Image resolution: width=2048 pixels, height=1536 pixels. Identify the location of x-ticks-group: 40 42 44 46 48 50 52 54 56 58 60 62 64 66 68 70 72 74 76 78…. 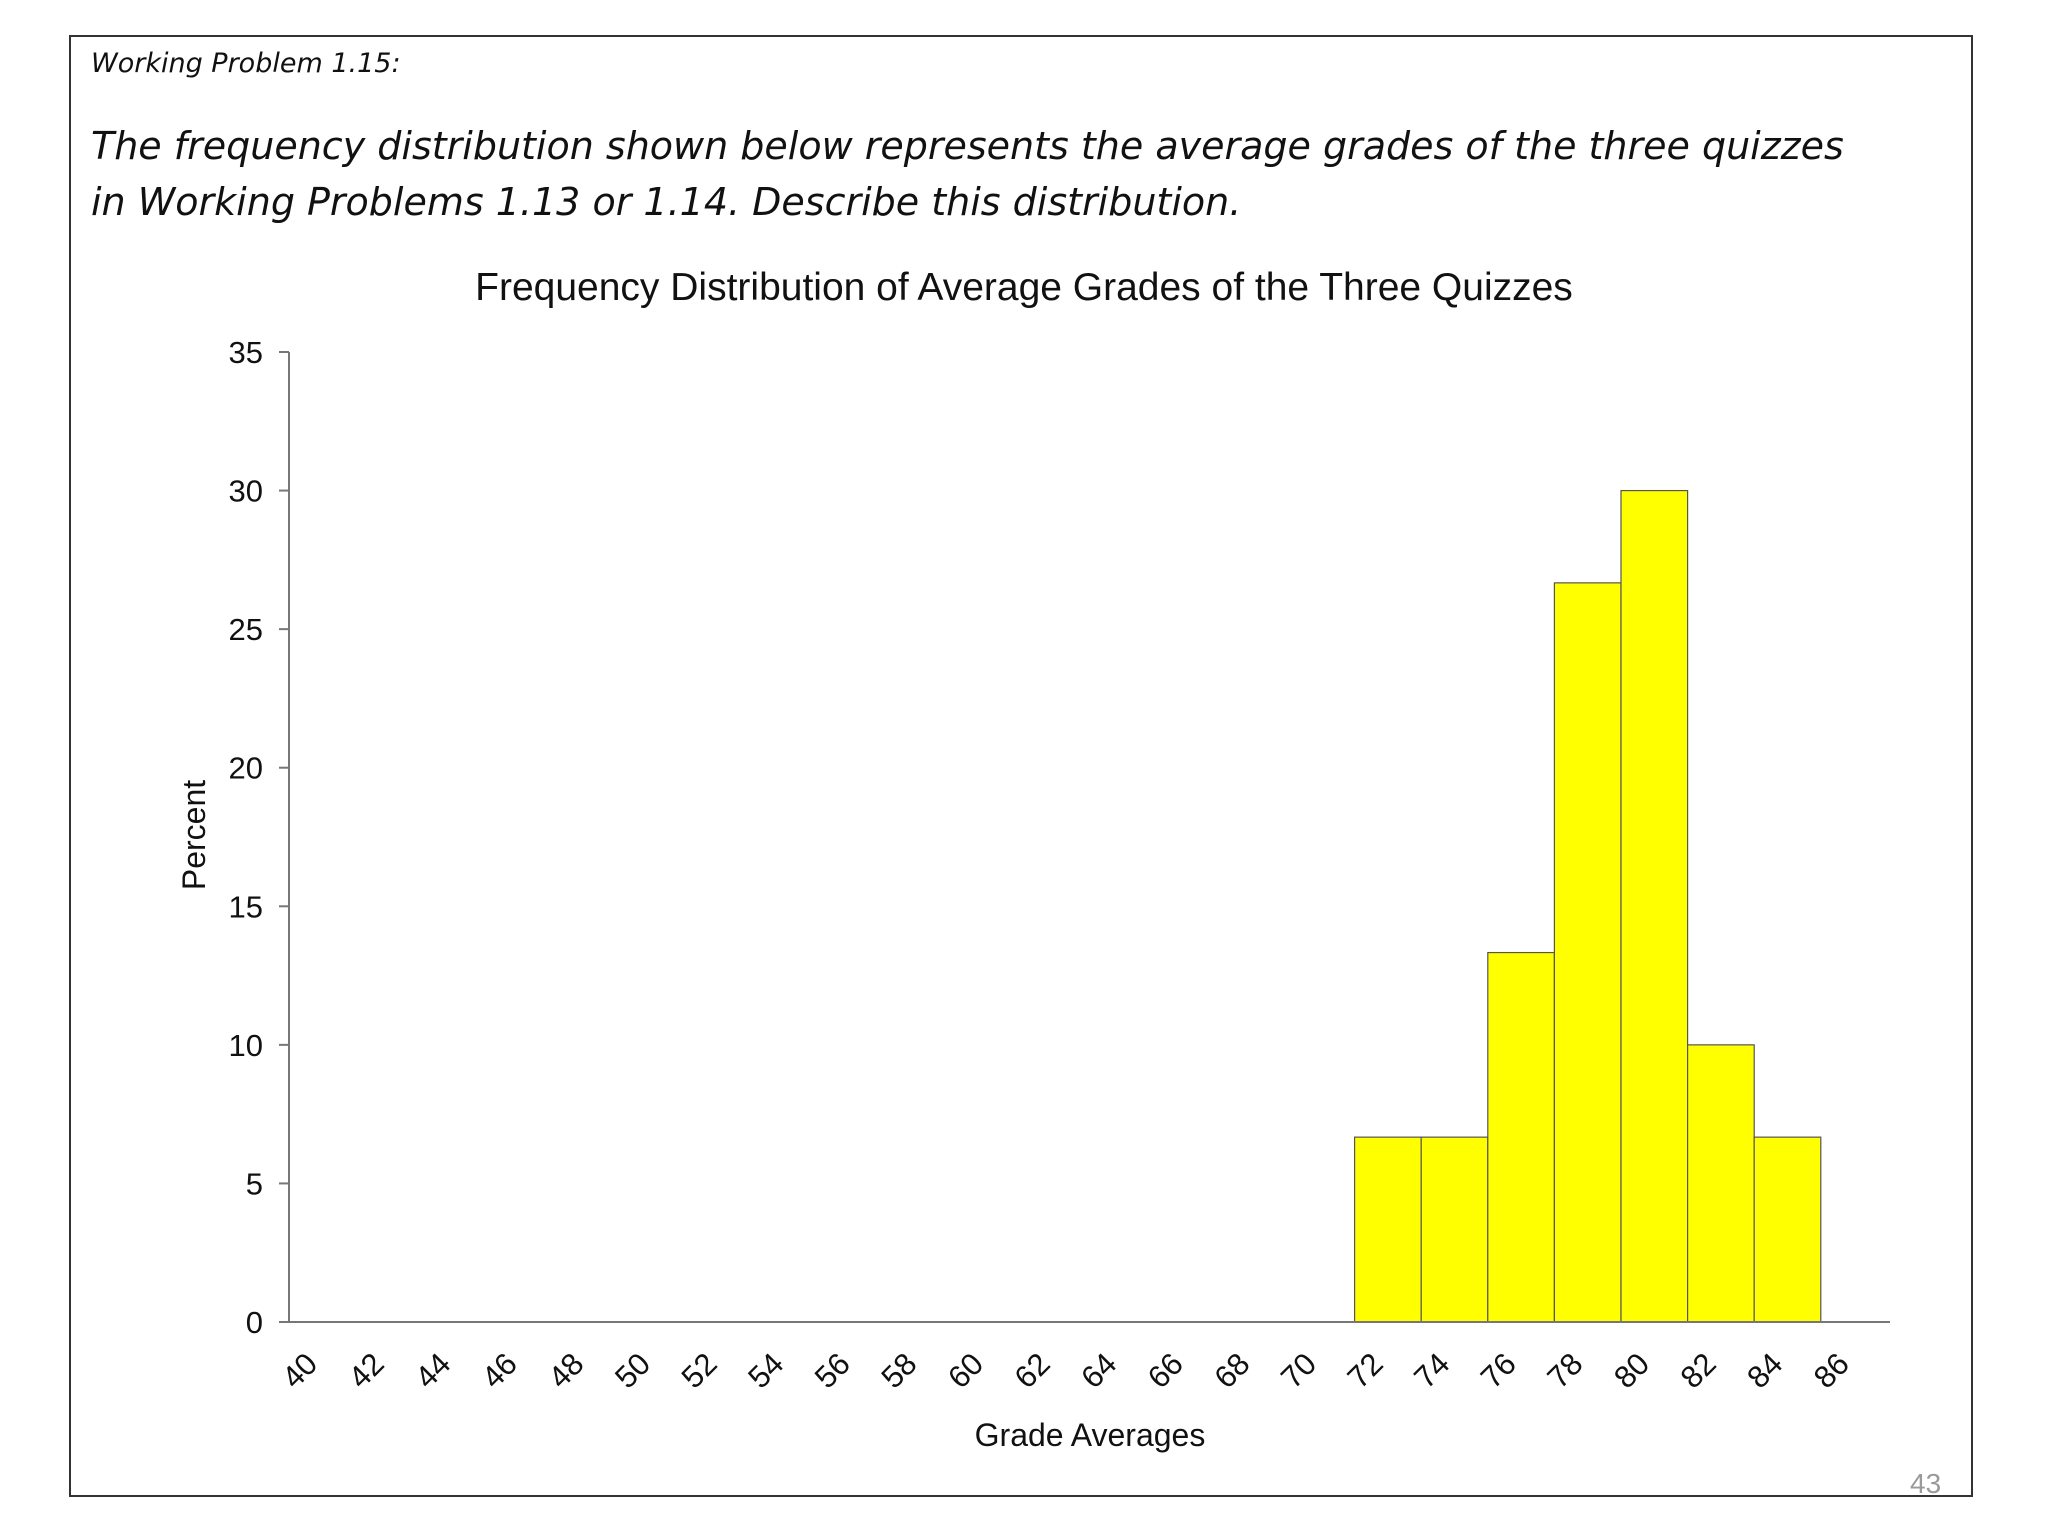
(1065, 1370).